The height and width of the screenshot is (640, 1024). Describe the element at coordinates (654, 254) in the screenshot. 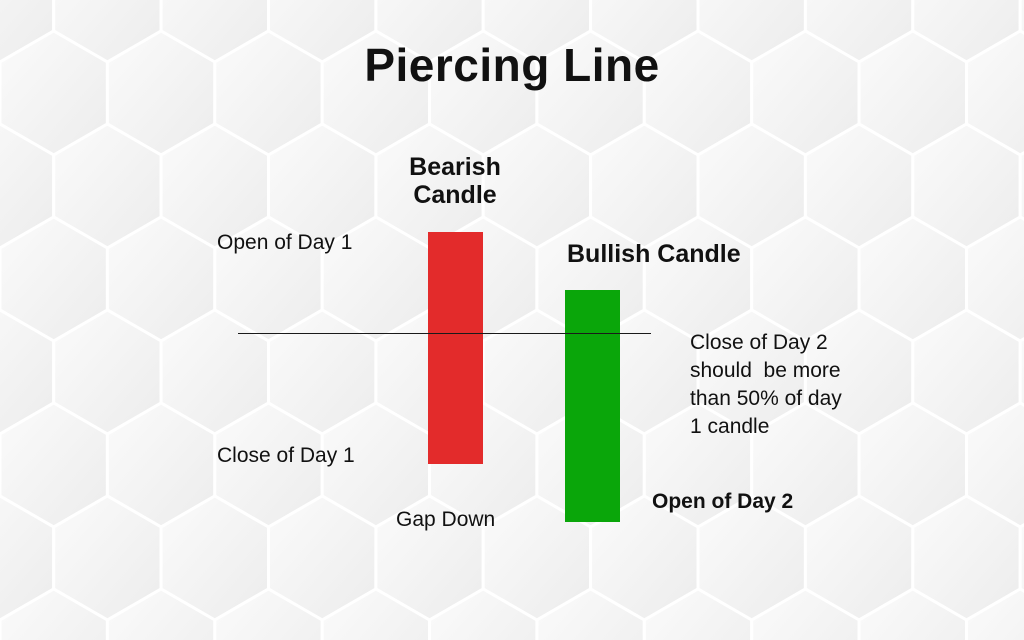

I see `bullish-candle-label: Bullish Candle` at that location.